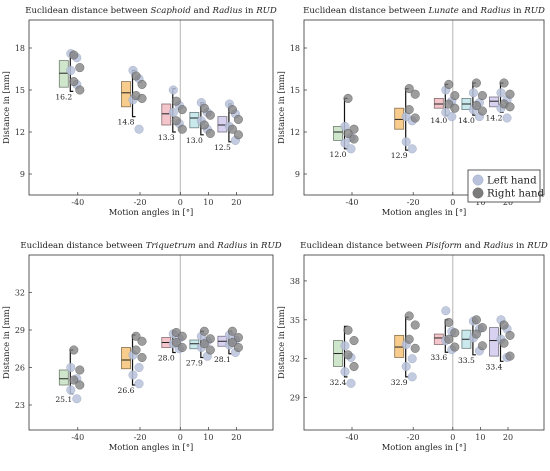 The height and width of the screenshot is (471, 550). What do you see at coordinates (438, 120) in the screenshot?
I see `median-value-label: 14.0` at bounding box center [438, 120].